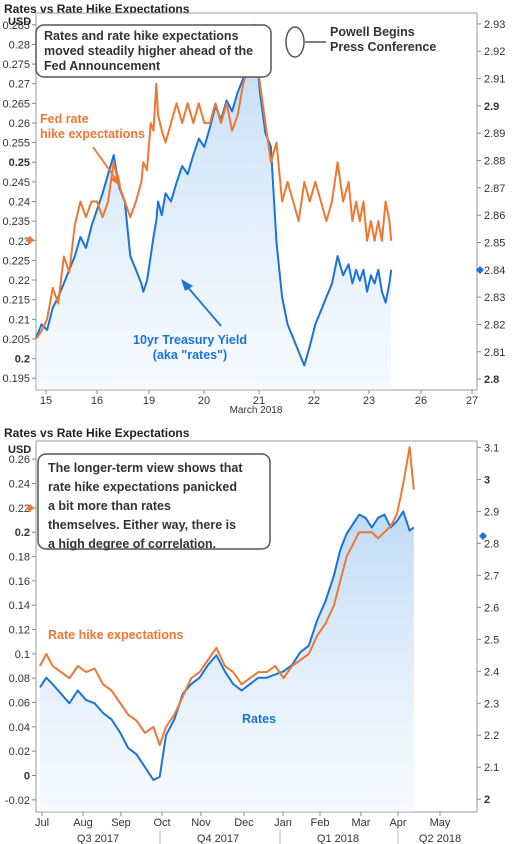  Describe the element at coordinates (161, 823) in the screenshot. I see `x-tick-label: Oct` at that location.